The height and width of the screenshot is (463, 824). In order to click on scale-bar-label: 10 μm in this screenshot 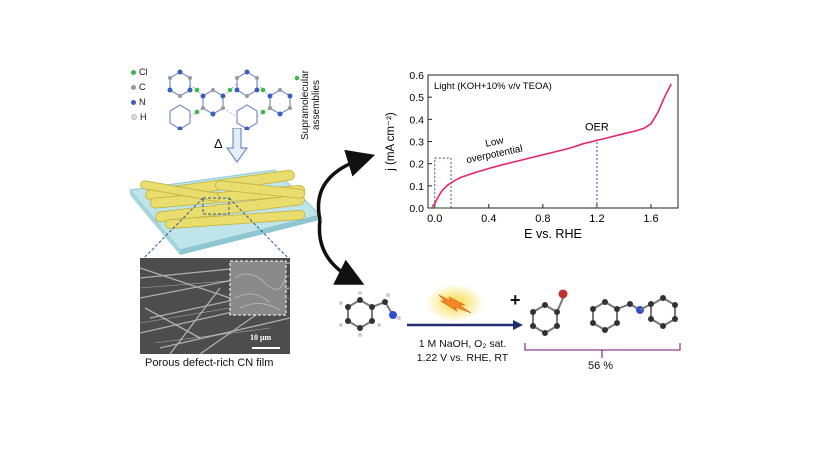, I will do `click(261, 337)`.